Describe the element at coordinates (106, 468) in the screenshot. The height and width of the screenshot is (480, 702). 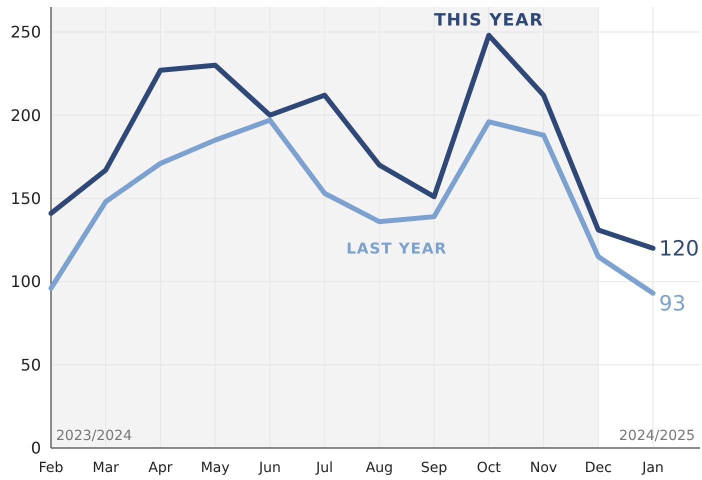
I see `x-tick-label: Mar` at that location.